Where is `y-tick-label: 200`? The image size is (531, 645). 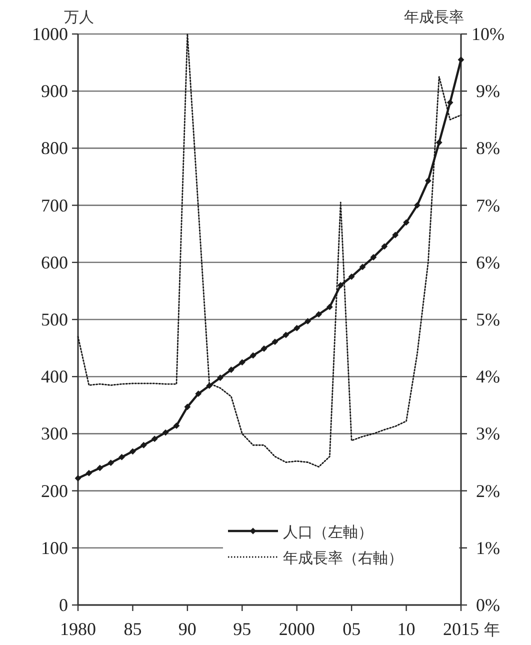 y-tick-label: 200 is located at coordinates (54, 490).